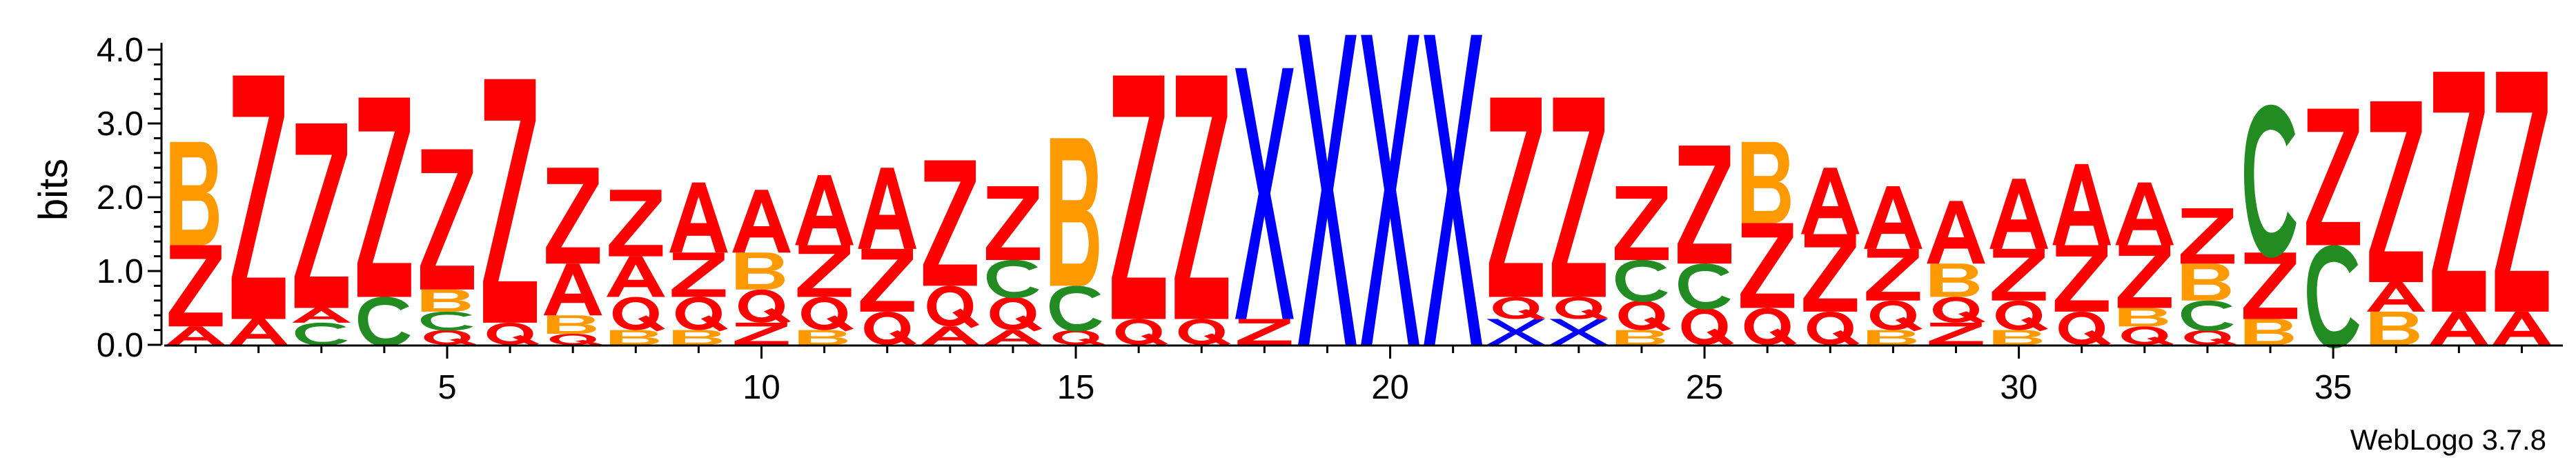  What do you see at coordinates (1705, 387) in the screenshot?
I see `x-tick-label: 25` at bounding box center [1705, 387].